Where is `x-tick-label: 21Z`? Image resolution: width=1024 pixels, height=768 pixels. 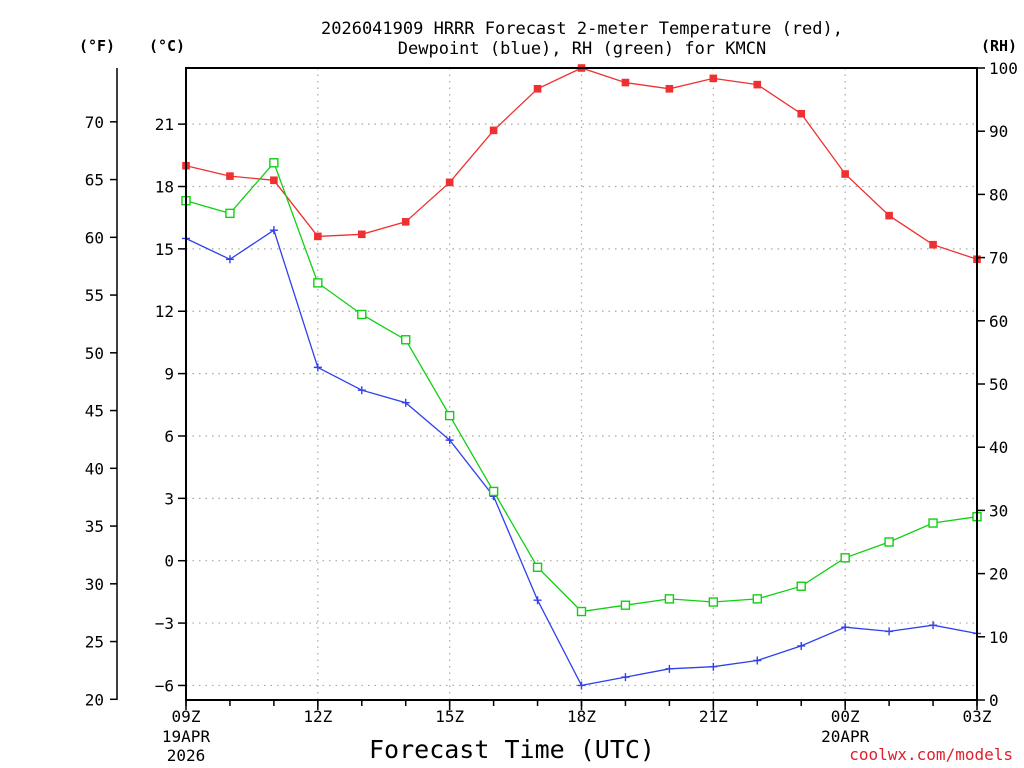 x-tick-label: 21Z is located at coordinates (713, 716).